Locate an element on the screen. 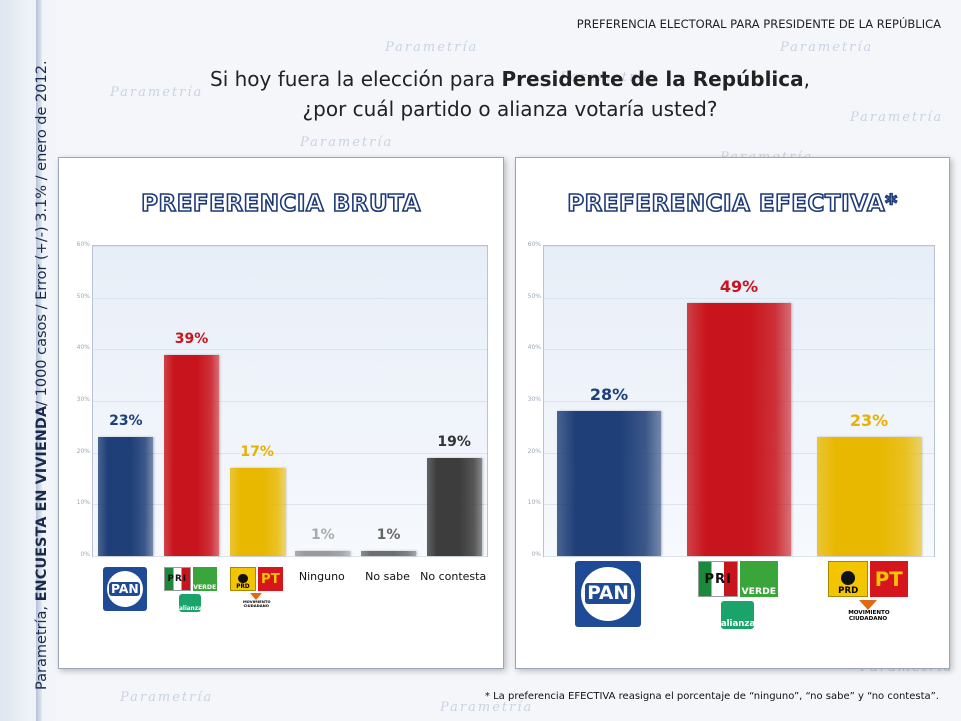  chart-title-efectiva: PREFERENCIA EFECTIVA* is located at coordinates (732, 204).